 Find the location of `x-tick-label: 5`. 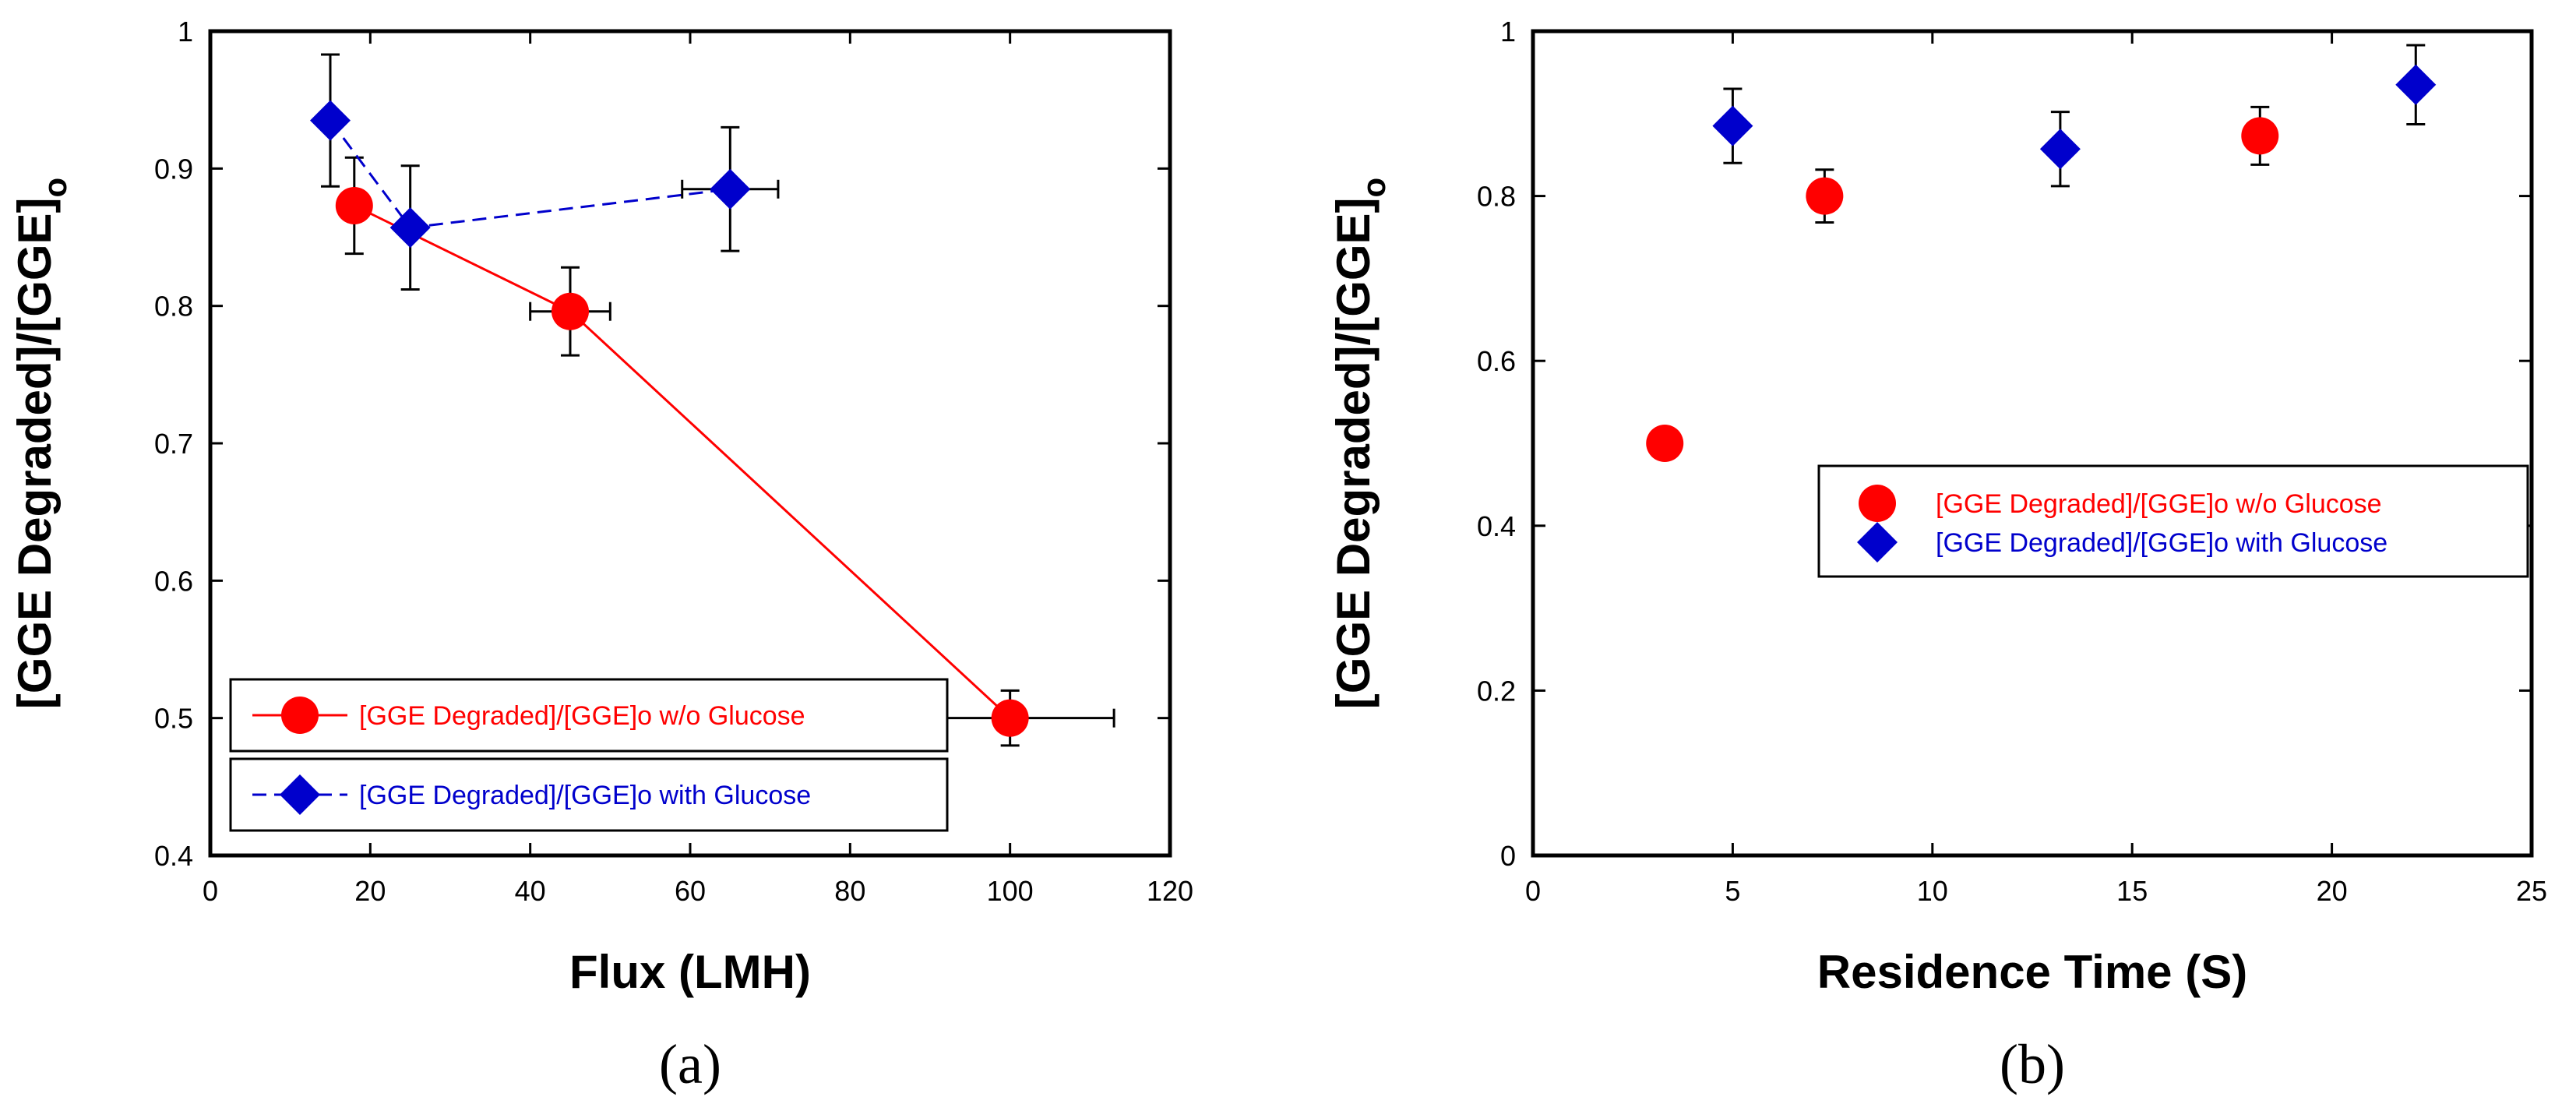

x-tick-label: 5 is located at coordinates (1732, 891).